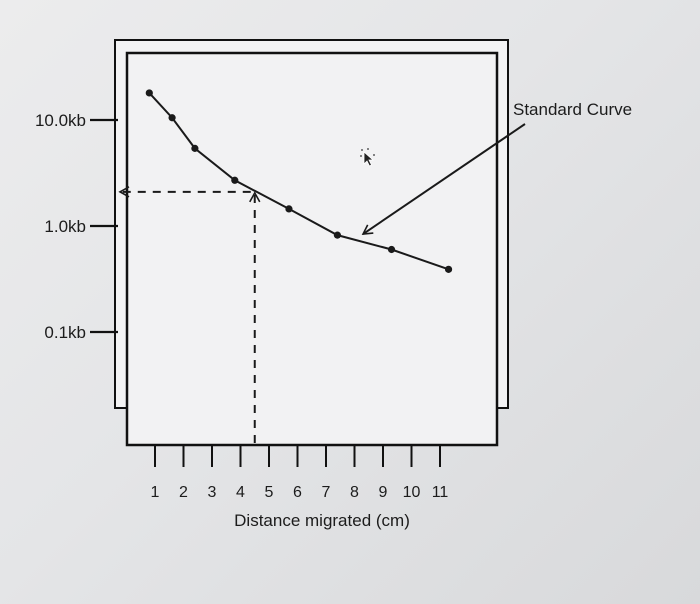 Image resolution: width=700 pixels, height=604 pixels. What do you see at coordinates (269, 492) in the screenshot?
I see `x-tick-label: 5` at bounding box center [269, 492].